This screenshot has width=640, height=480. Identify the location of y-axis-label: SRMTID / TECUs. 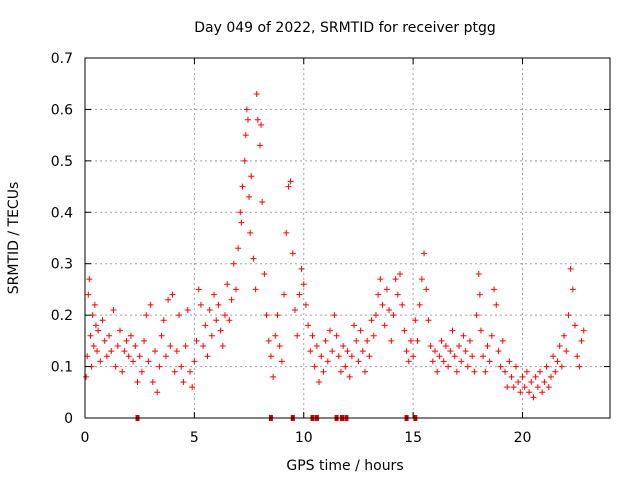
(14, 238).